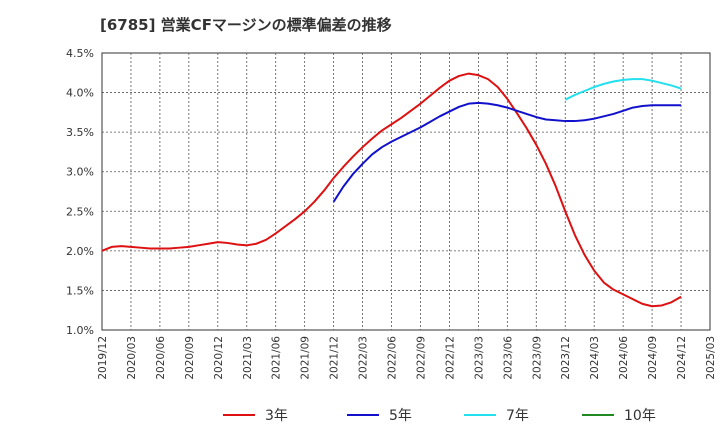 This screenshot has height=440, width=720. Describe the element at coordinates (80, 172) in the screenshot. I see `y-tick-label: 3.0%` at that location.